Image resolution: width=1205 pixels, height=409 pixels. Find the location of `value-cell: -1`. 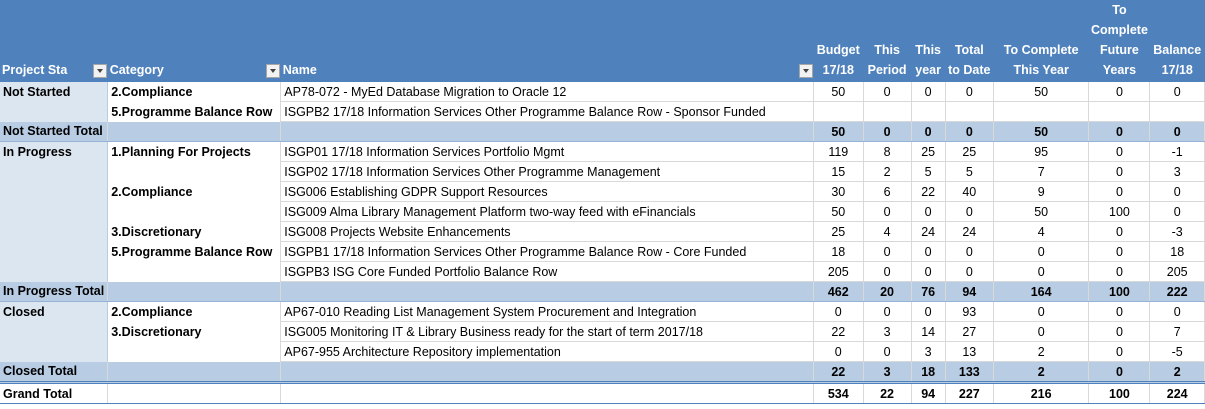

value-cell: -1 is located at coordinates (1177, 151).